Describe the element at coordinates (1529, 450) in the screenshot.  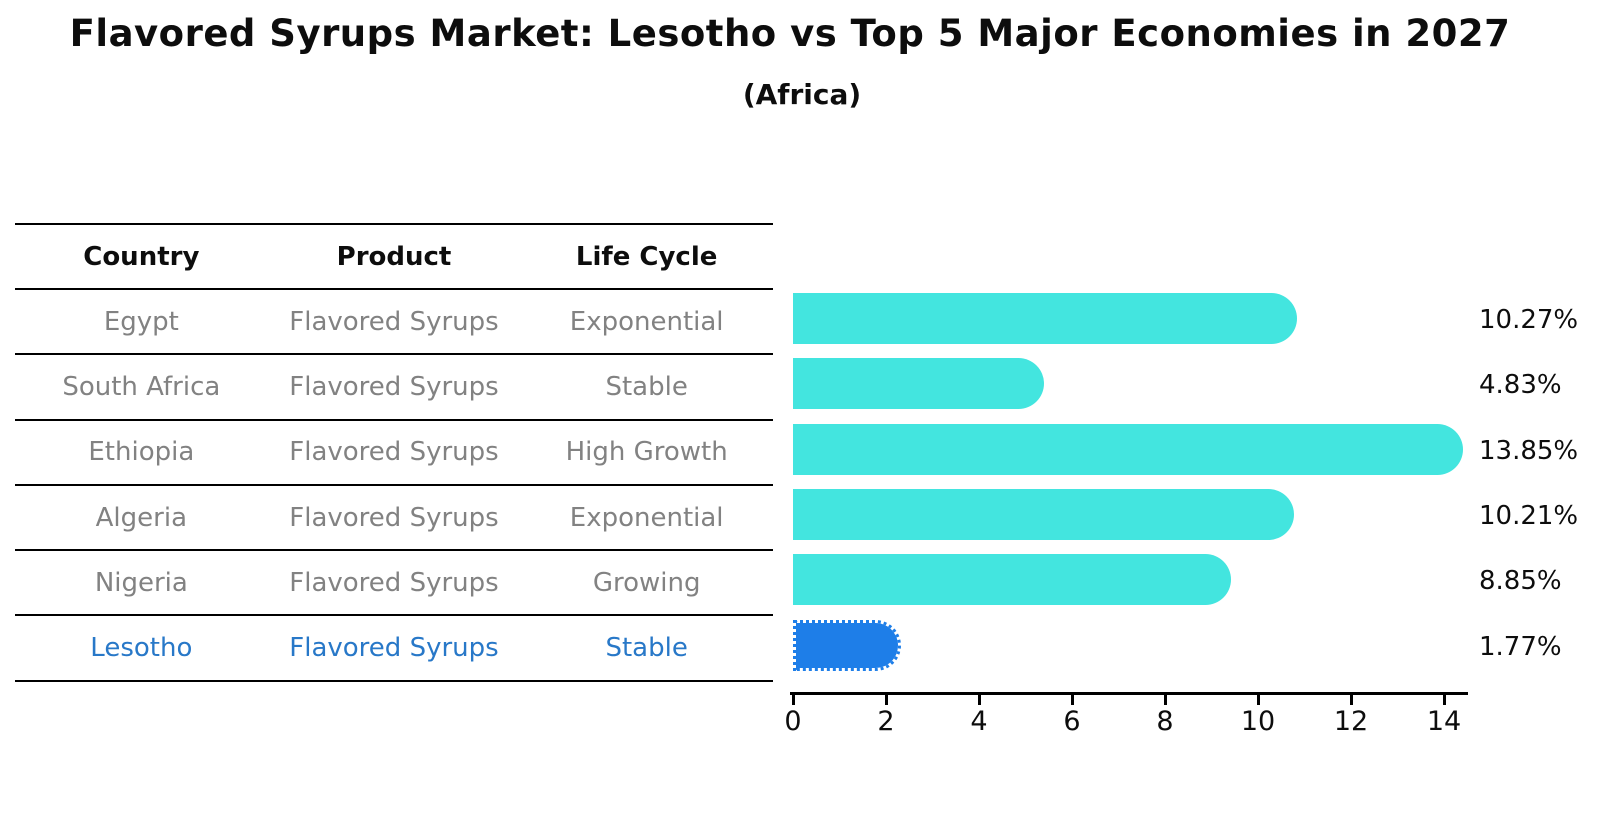
I see `bar-value-label: 13.85%` at that location.